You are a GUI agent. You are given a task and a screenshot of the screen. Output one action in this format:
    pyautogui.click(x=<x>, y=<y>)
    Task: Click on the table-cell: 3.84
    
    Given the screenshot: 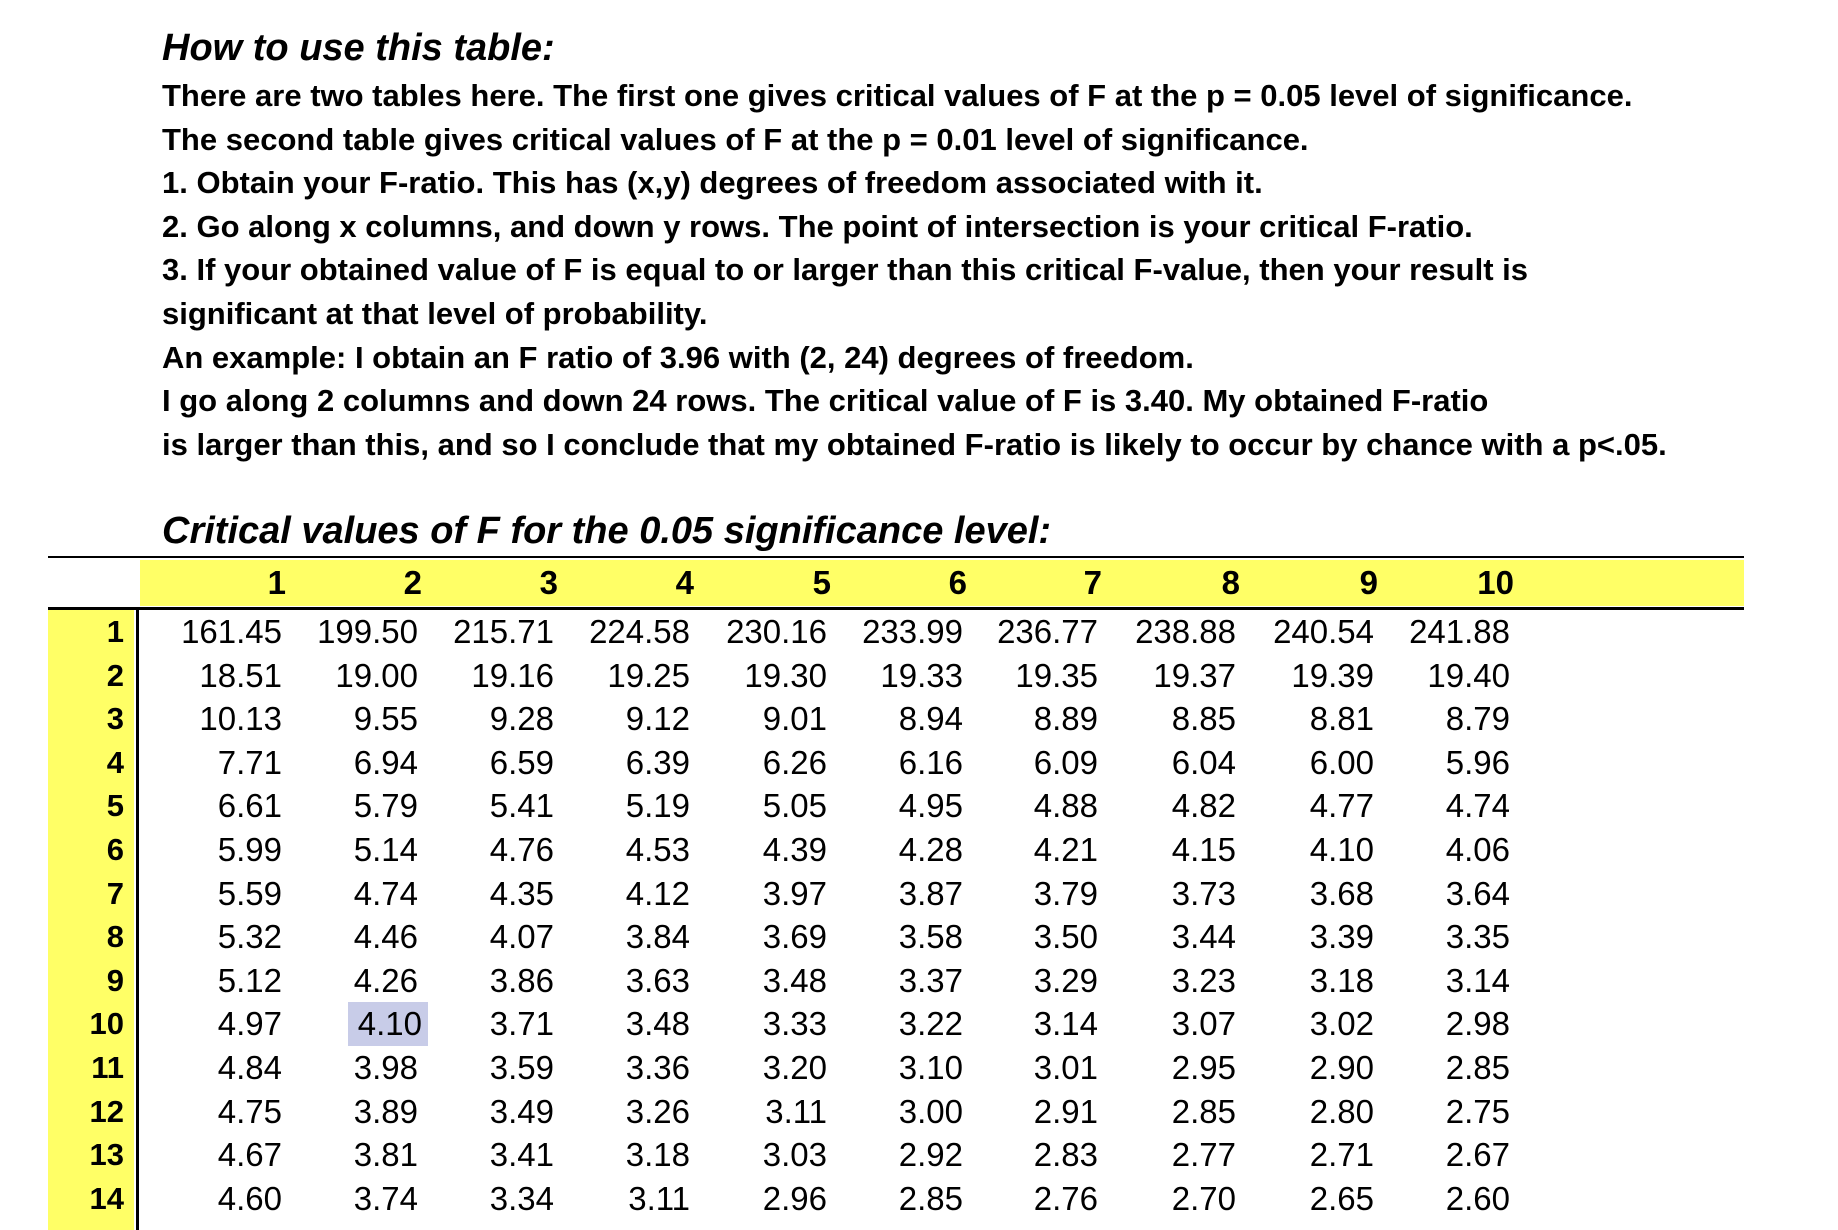 What is the action you would take?
    pyautogui.click(x=657, y=937)
    